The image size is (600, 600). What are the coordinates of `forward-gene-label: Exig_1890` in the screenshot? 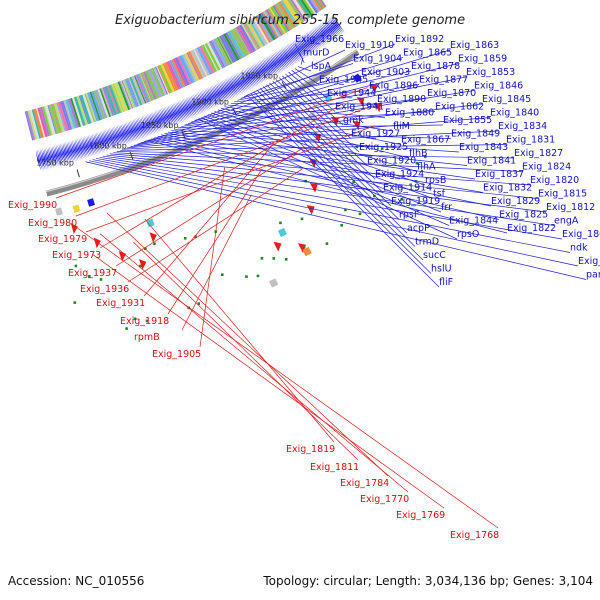 It's located at (401, 99).